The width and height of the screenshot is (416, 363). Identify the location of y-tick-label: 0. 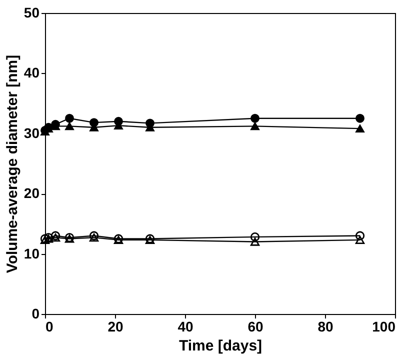
(36, 314).